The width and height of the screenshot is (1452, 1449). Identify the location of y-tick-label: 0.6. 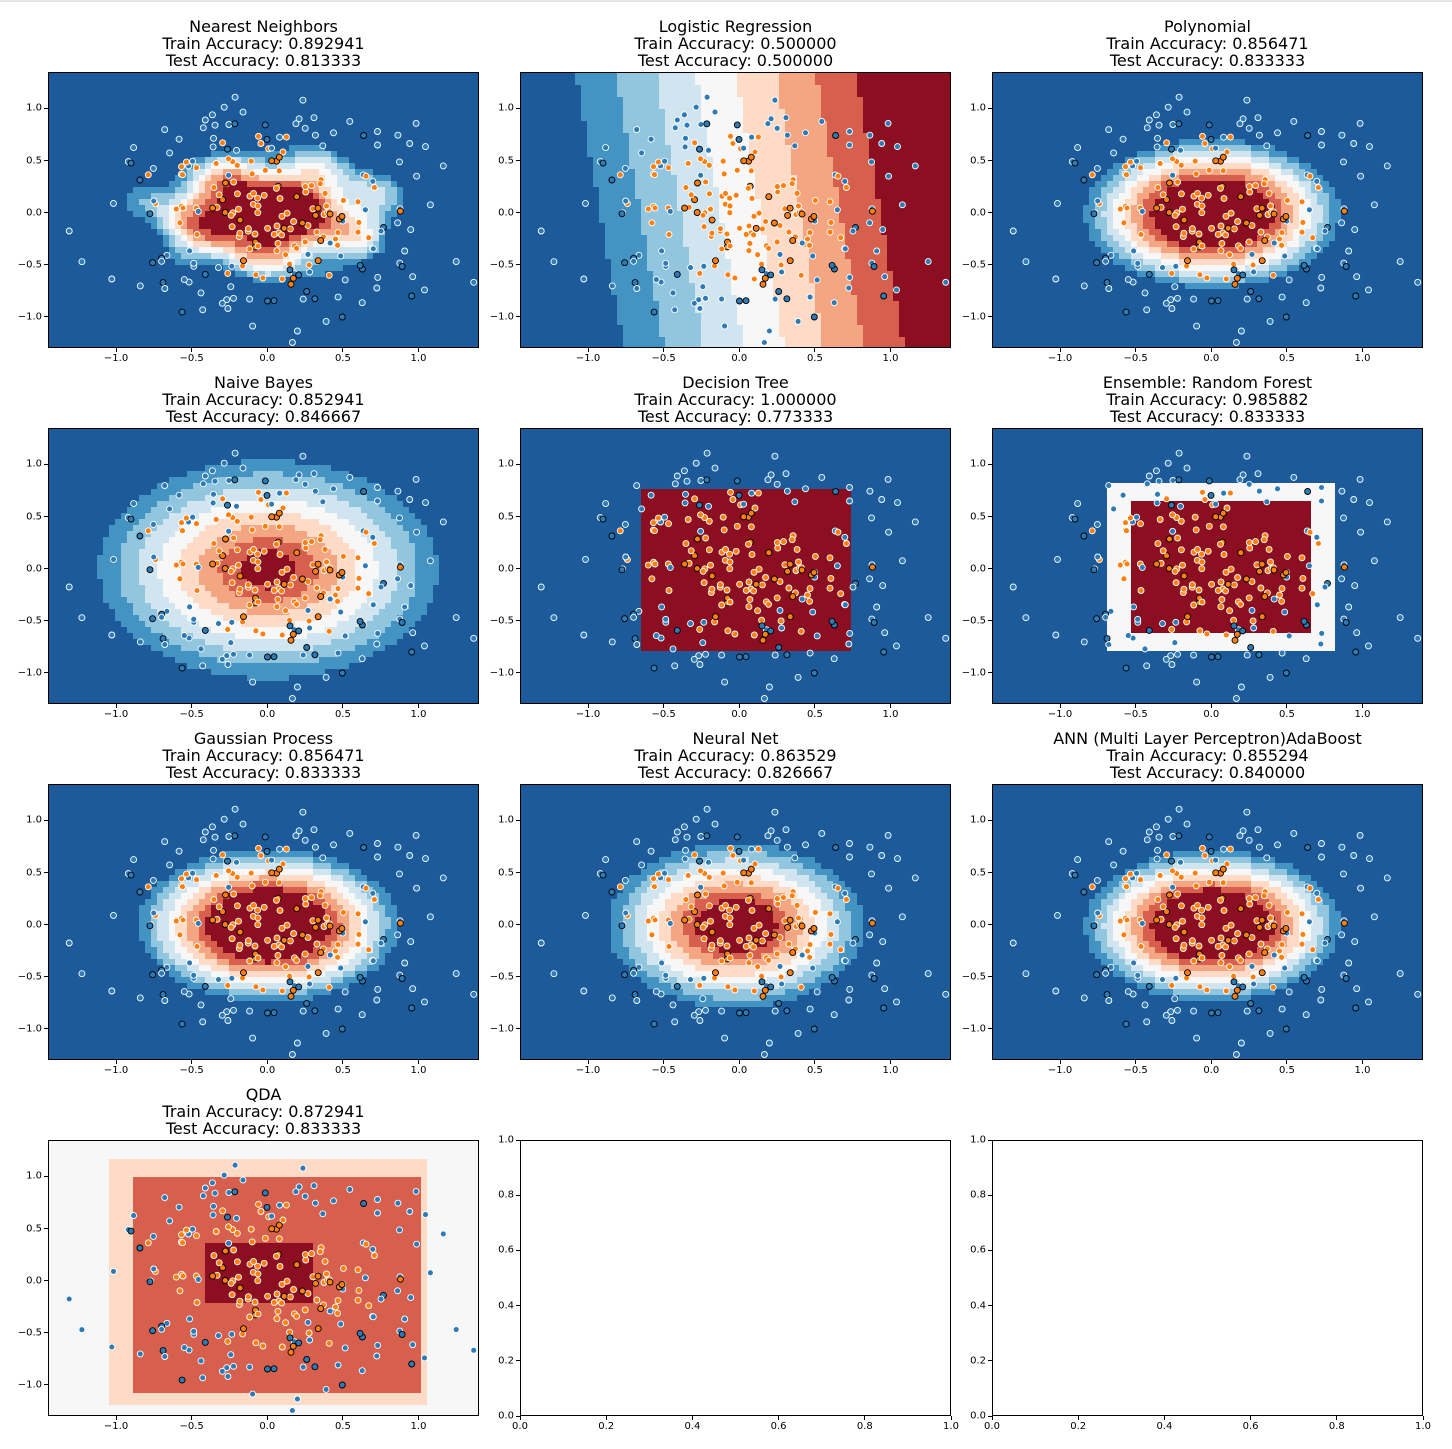
(496, 1250).